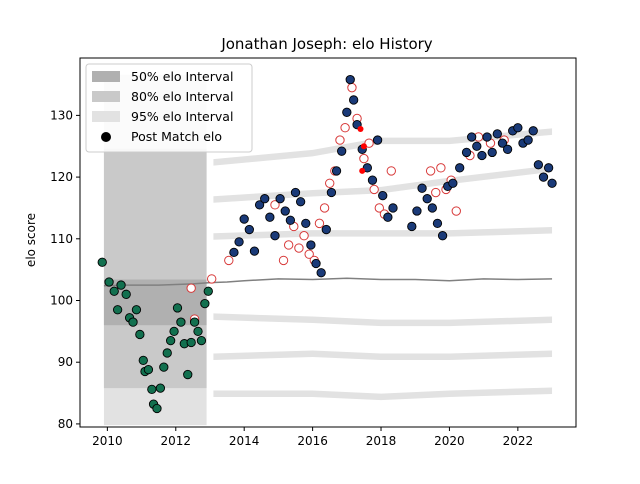 The image size is (640, 484). I want to click on y-tick-label: 110, so click(61, 239).